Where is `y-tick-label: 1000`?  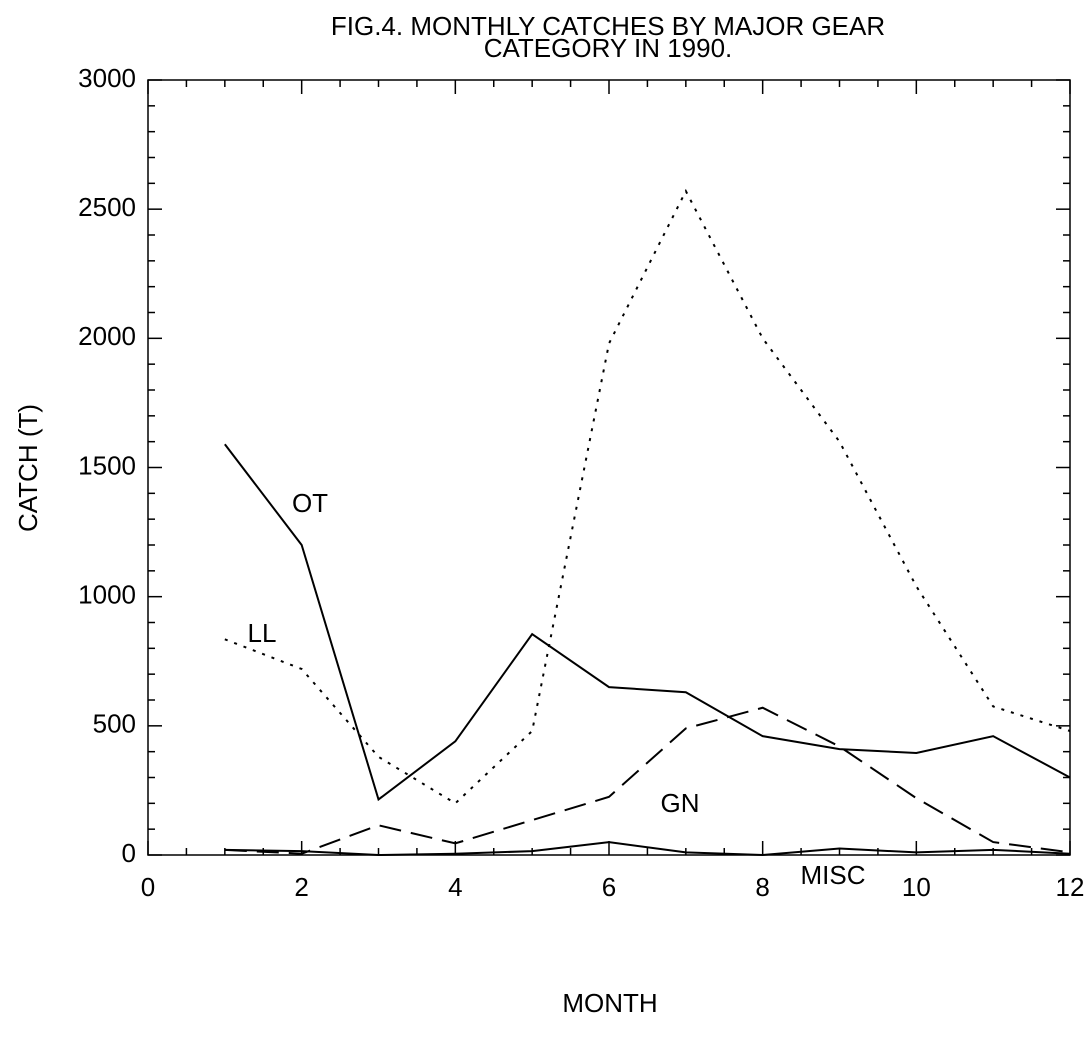
y-tick-label: 1000 is located at coordinates (107, 595).